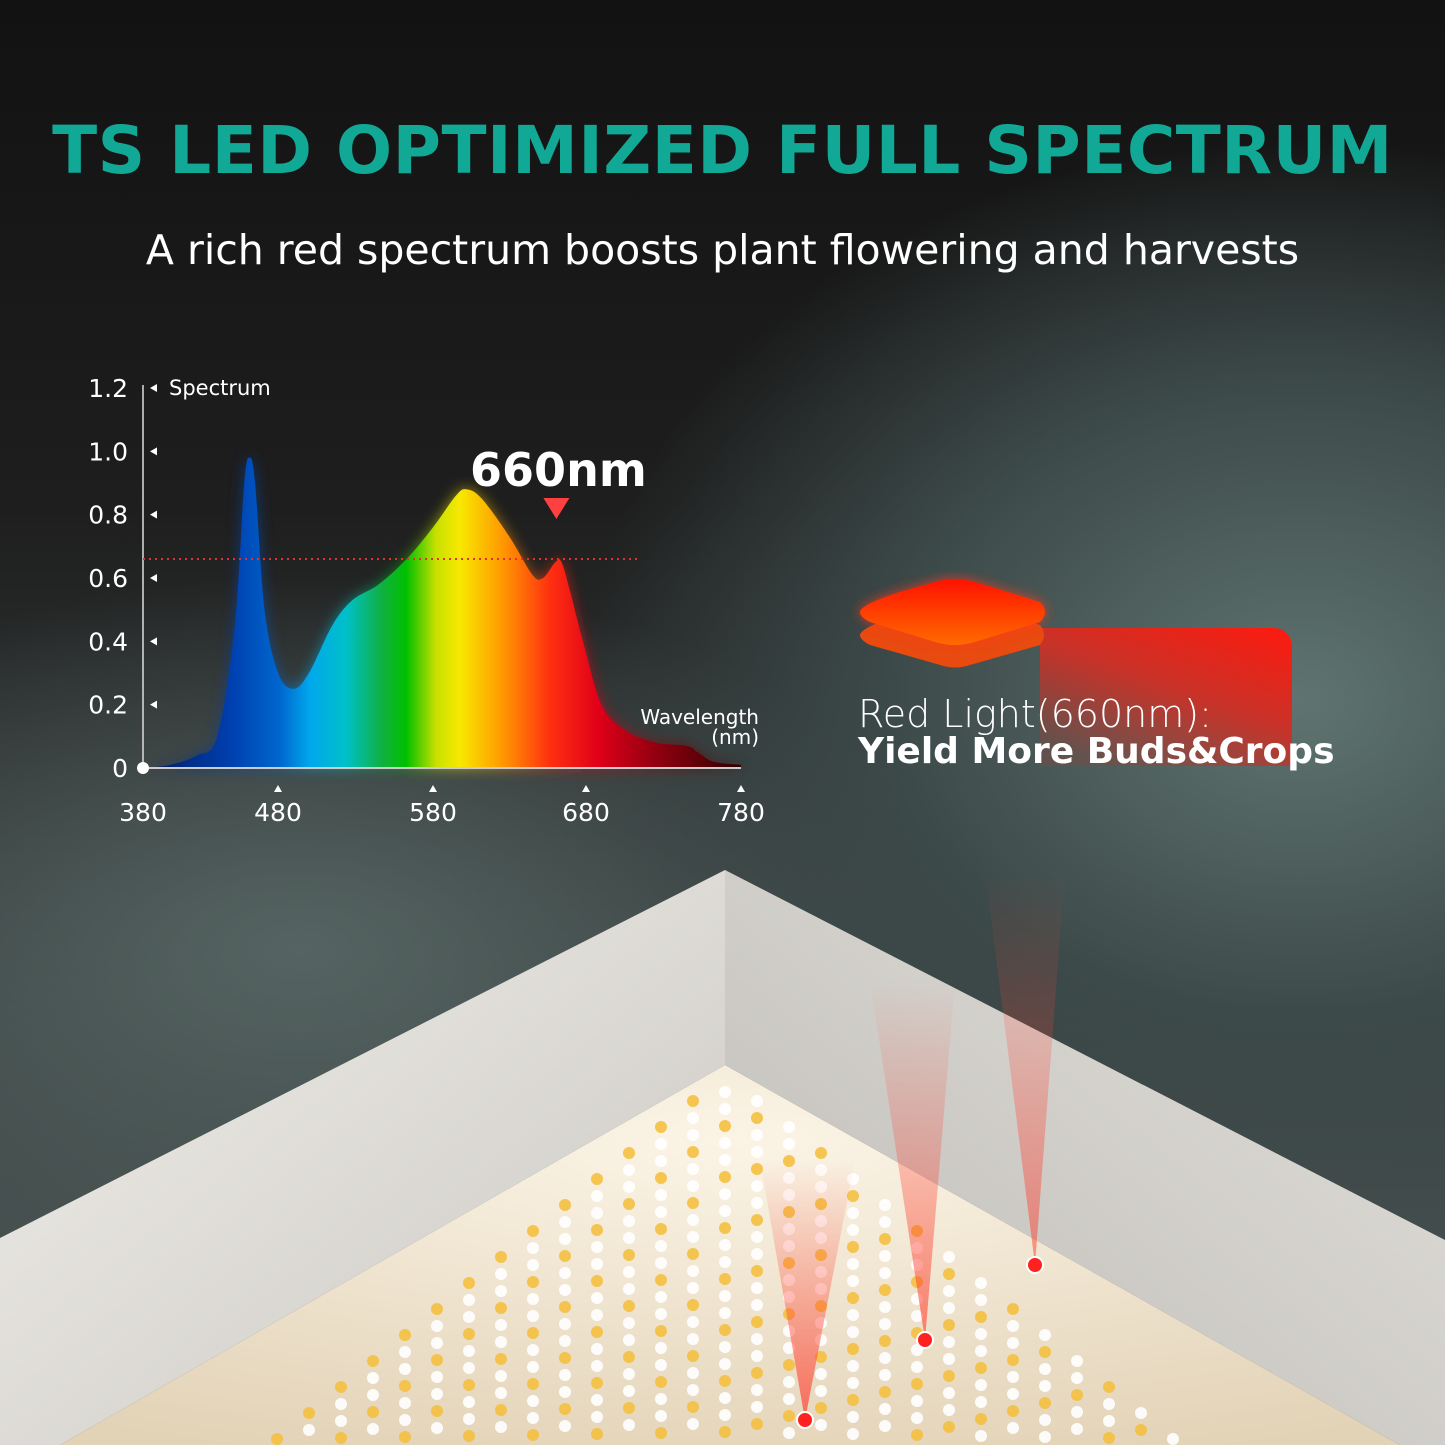 The width and height of the screenshot is (1445, 1445). What do you see at coordinates (807, 1290) in the screenshot?
I see `red-beam` at bounding box center [807, 1290].